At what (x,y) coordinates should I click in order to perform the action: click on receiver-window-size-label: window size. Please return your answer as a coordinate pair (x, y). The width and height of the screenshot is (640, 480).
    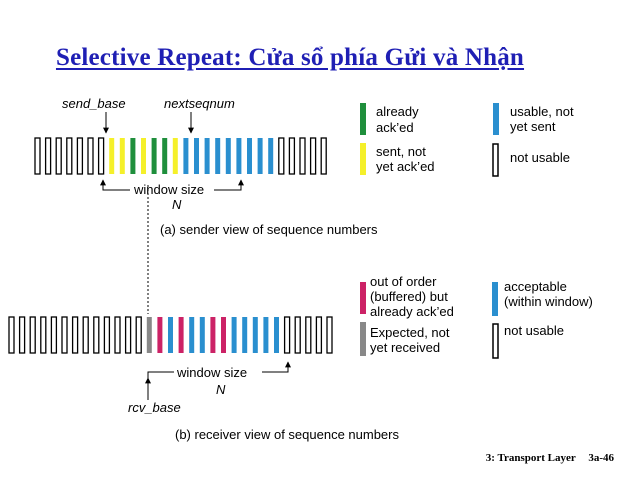
    Looking at the image, I should click on (211, 372).